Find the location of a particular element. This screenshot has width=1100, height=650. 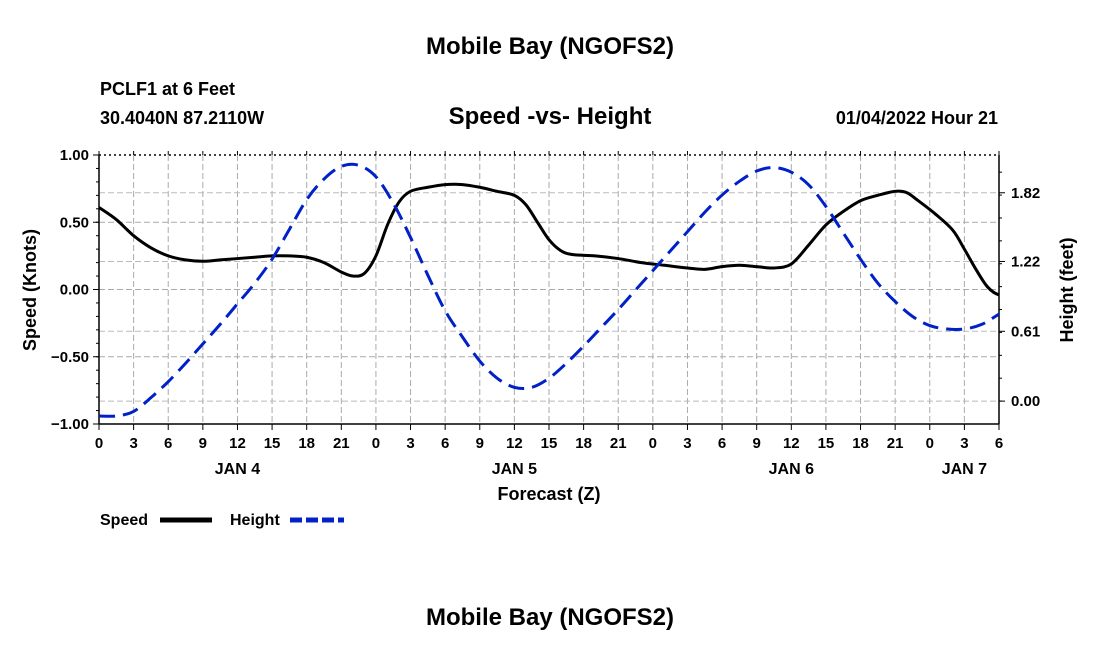

legend-height-label: Height is located at coordinates (255, 520).